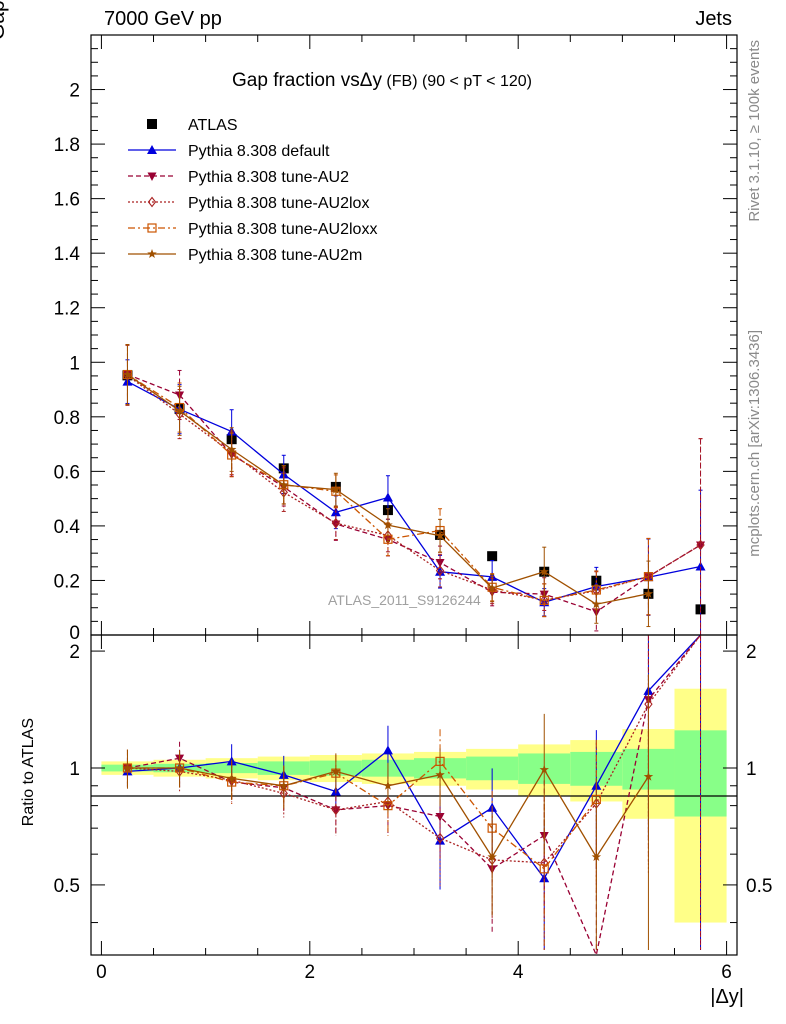 This screenshot has height=1024, width=786. I want to click on ratio-line-au2loxx, so click(362, 815).